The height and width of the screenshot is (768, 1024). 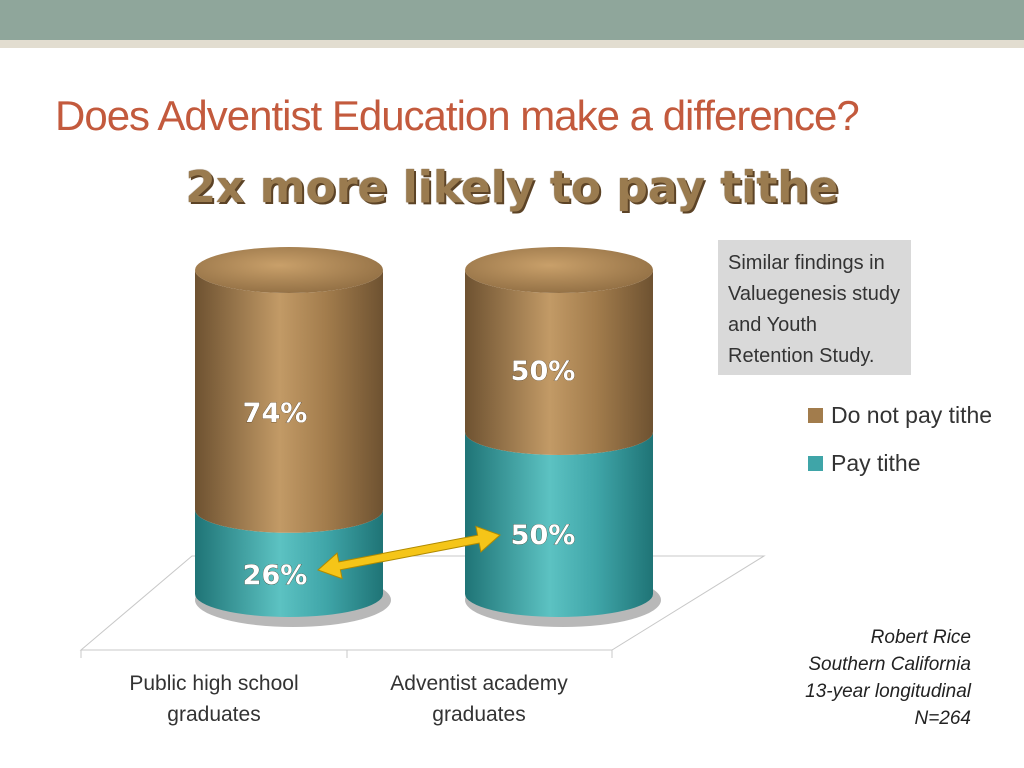 I want to click on legend-item-pay: Pay tithe, so click(x=903, y=463).